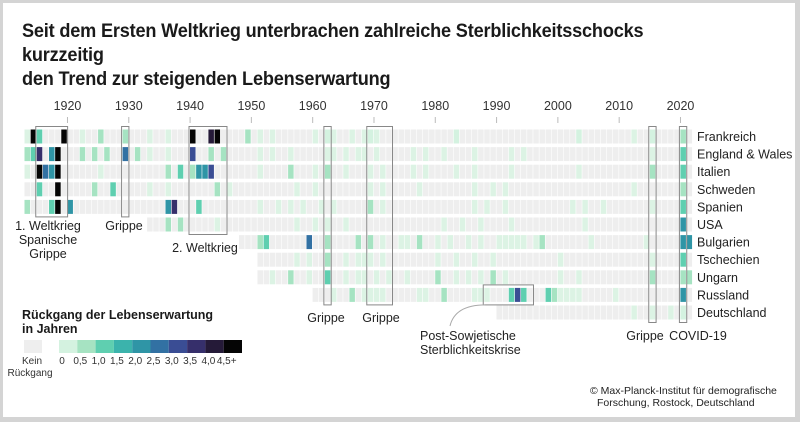  Describe the element at coordinates (466, 242) in the screenshot. I see `heatmap-row` at that location.